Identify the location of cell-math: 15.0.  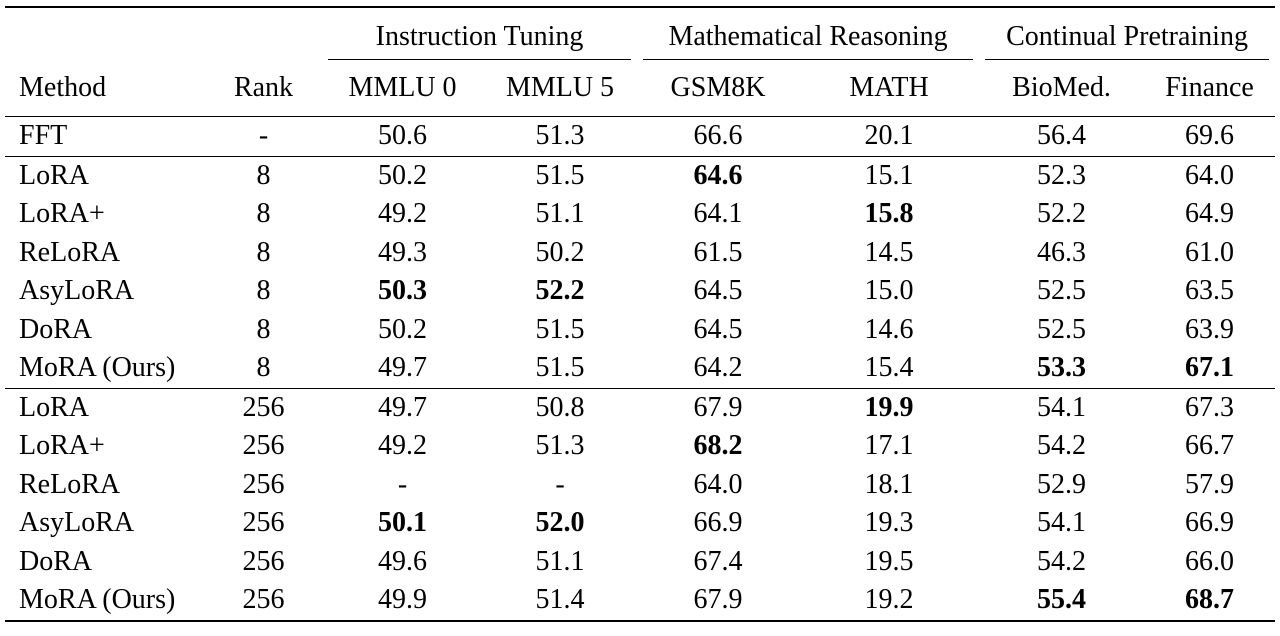
(889, 291).